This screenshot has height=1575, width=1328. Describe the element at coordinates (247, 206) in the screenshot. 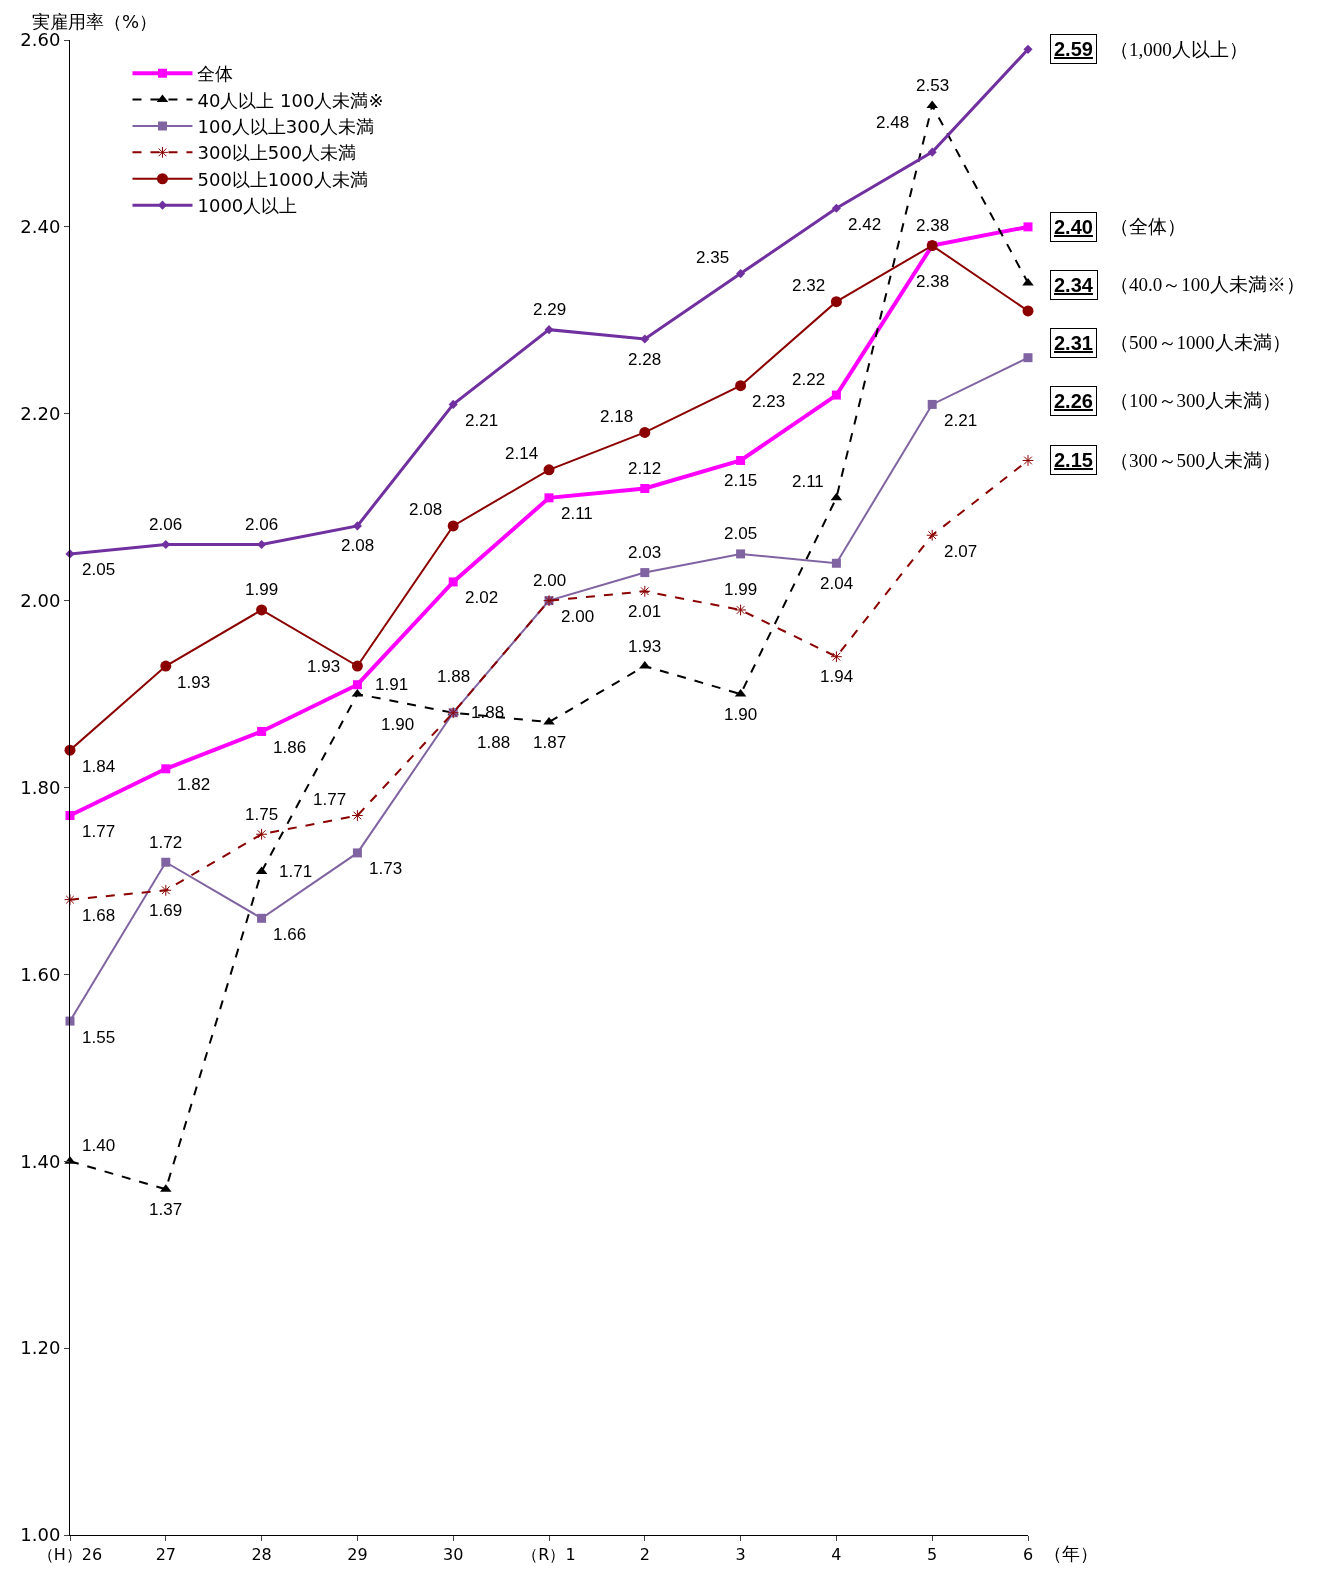

I see `legend-label: 1000人以上` at that location.